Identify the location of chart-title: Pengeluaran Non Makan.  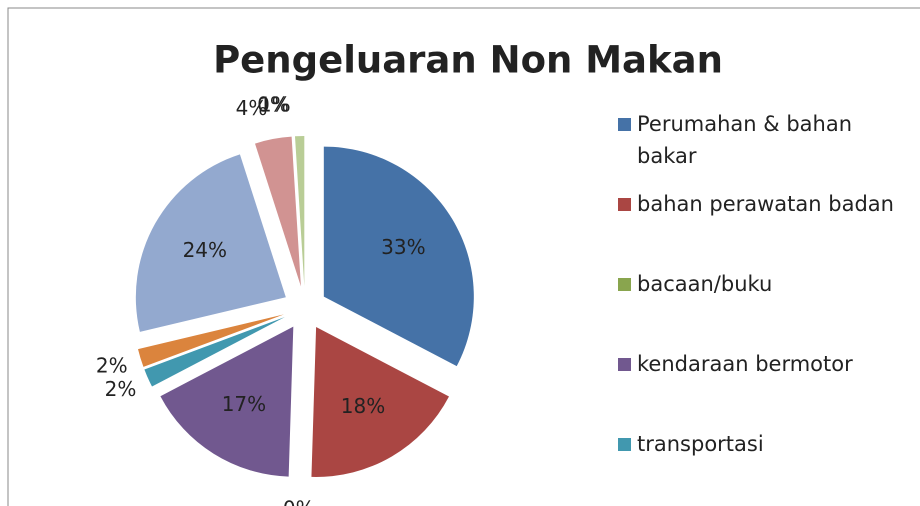
(468, 60).